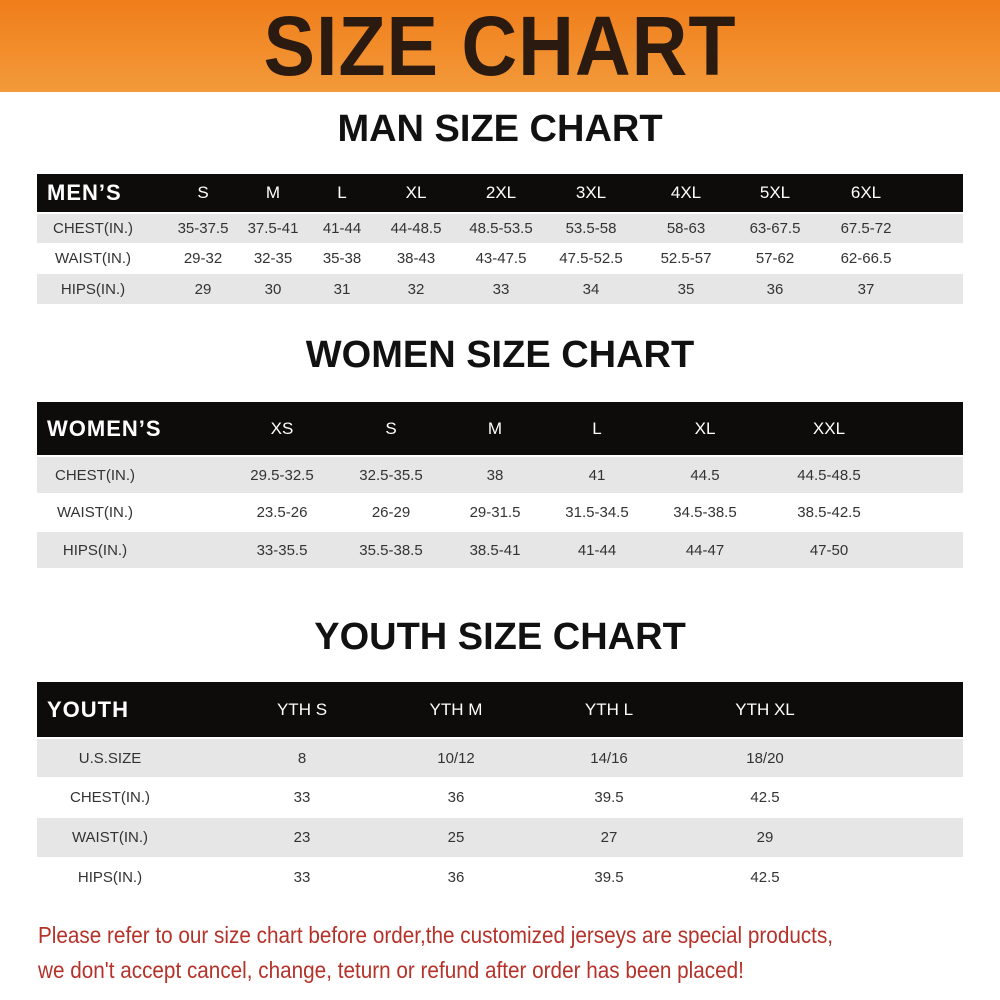 Image resolution: width=1000 pixels, height=1000 pixels. I want to click on measurement-value: 23.5-26, so click(282, 512).